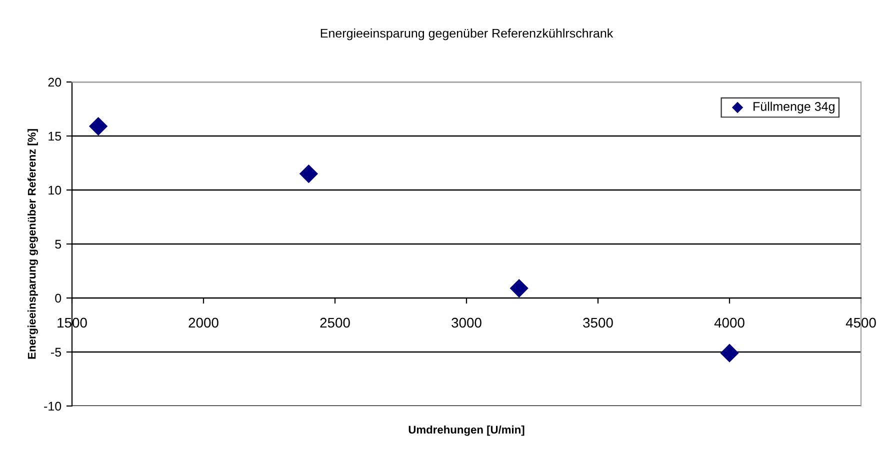 Image resolution: width=894 pixels, height=450 pixels. What do you see at coordinates (56, 352) in the screenshot?
I see `y-tick-label: -5` at bounding box center [56, 352].